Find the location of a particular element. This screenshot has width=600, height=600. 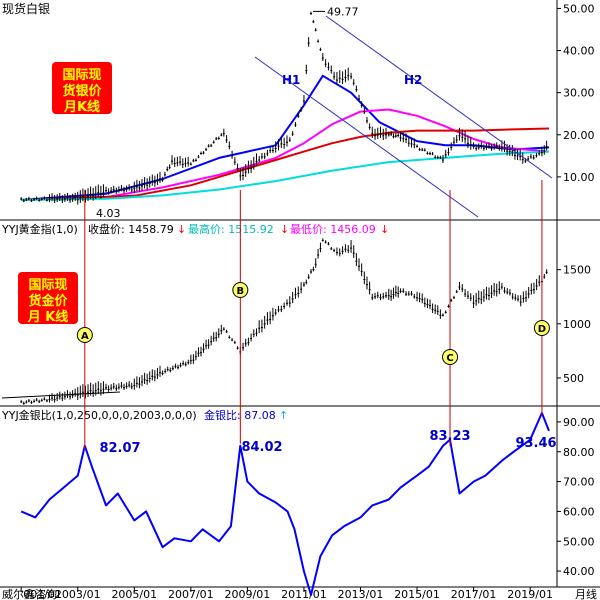

x-tick-label: 2017/01 is located at coordinates (474, 594).